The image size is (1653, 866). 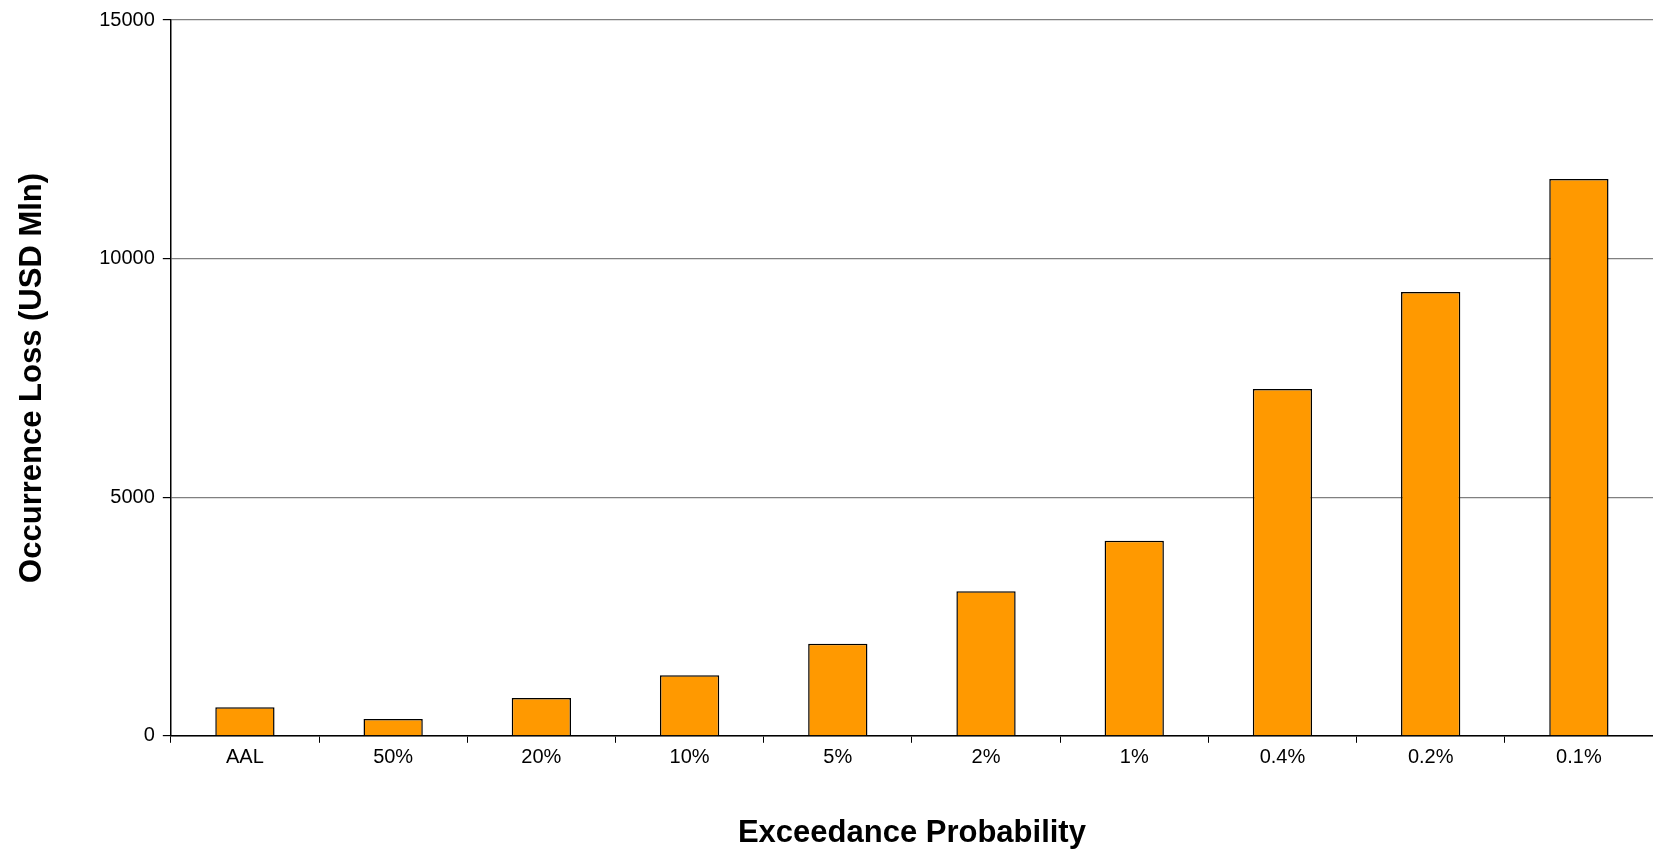 What do you see at coordinates (393, 756) in the screenshot?
I see `x-tick-label: 50%` at bounding box center [393, 756].